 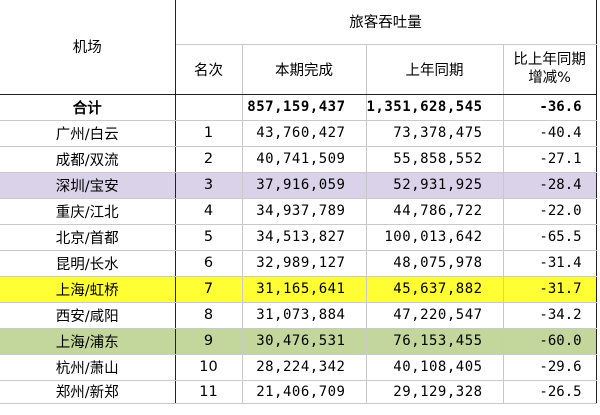 I want to click on airport-cell: 成都/双流, so click(x=88, y=159).